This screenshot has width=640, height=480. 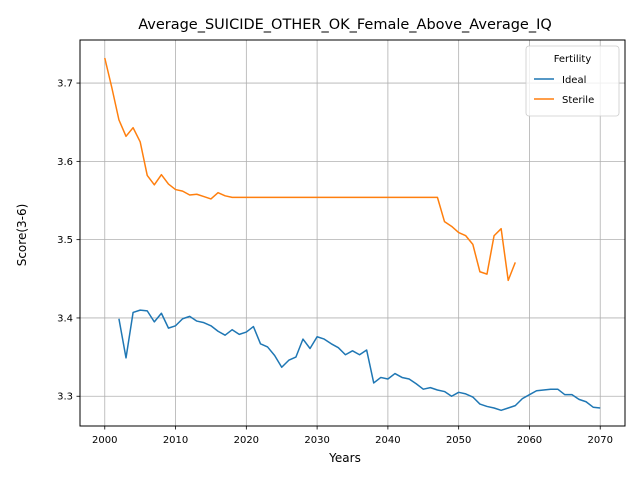 I want to click on x-tick-label: 2040, so click(x=387, y=440).